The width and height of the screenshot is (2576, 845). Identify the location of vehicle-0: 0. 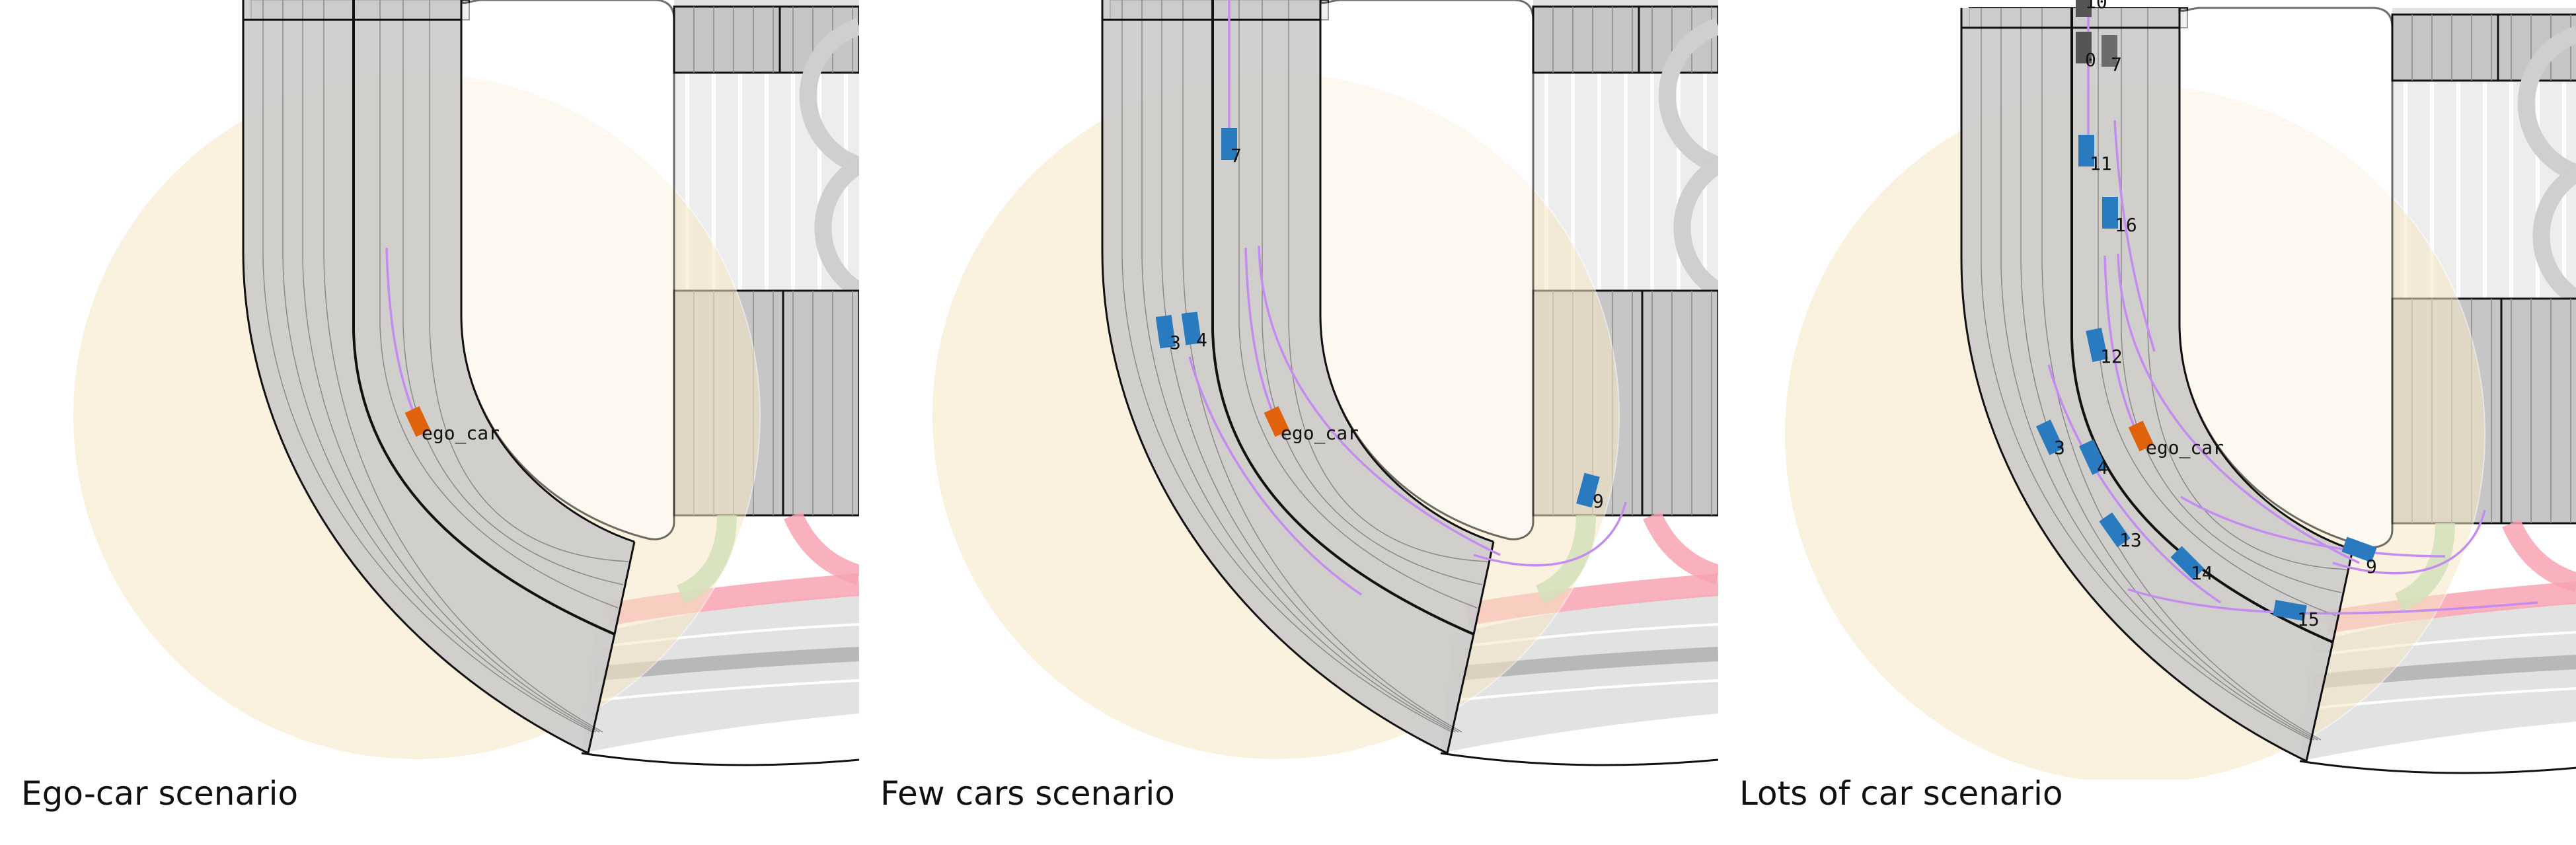
(2086, 51).